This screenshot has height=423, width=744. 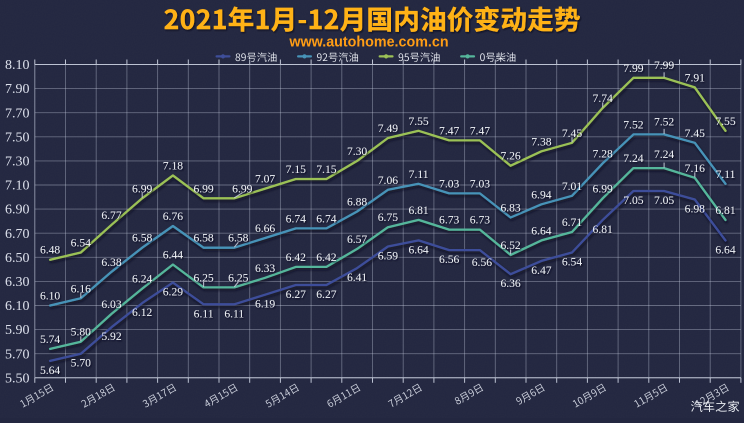 What do you see at coordinates (388, 180) in the screenshot?
I see `svg-text: 7.06` at bounding box center [388, 180].